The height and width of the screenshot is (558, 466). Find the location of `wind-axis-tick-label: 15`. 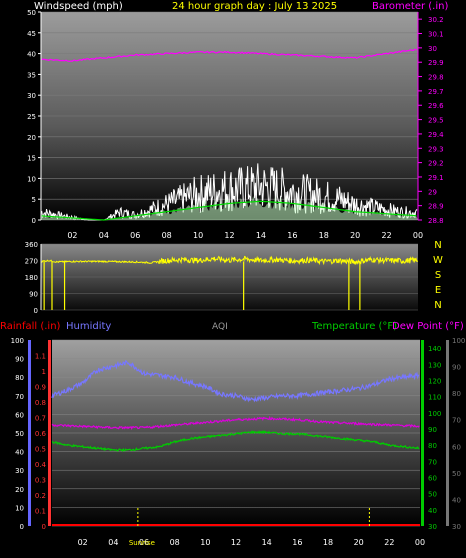

wind-axis-tick-label: 15 is located at coordinates (31, 159).